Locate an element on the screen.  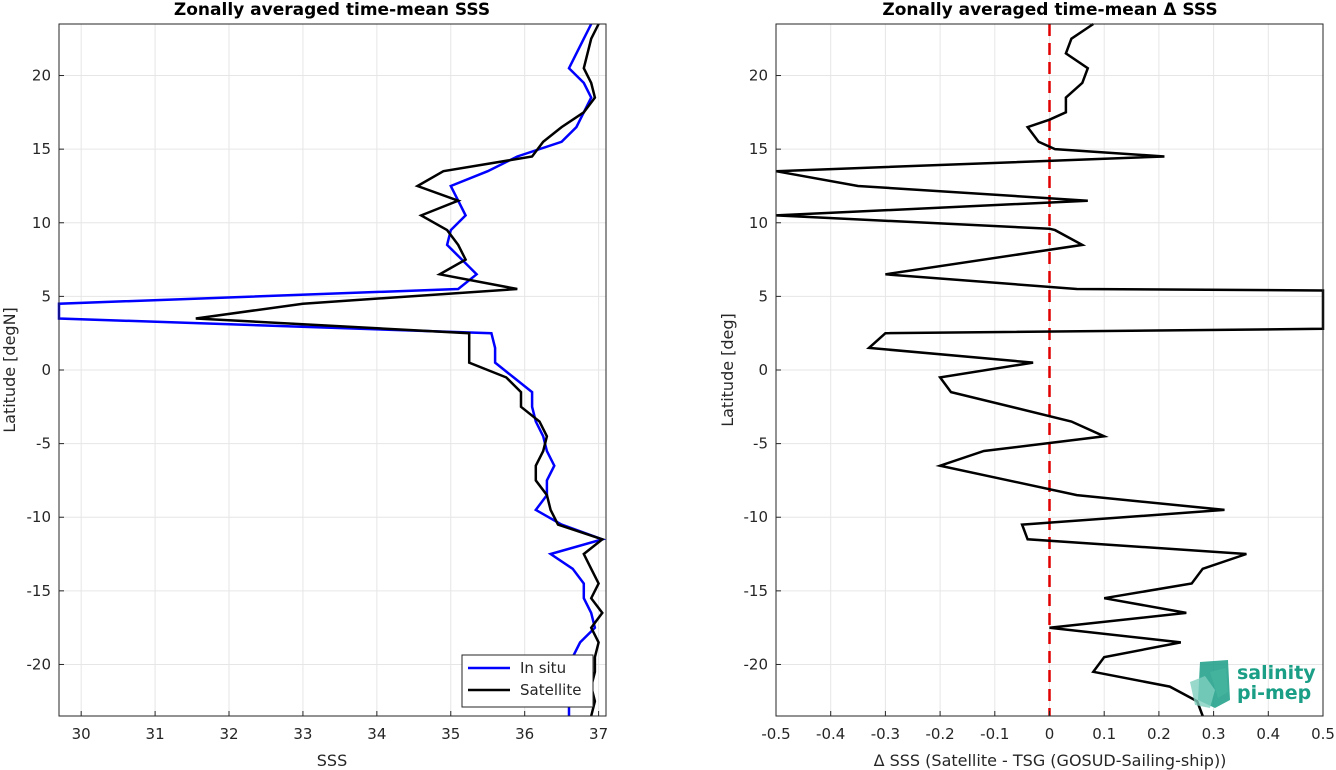
delta-ytick-label: -20 is located at coordinates (756, 664).